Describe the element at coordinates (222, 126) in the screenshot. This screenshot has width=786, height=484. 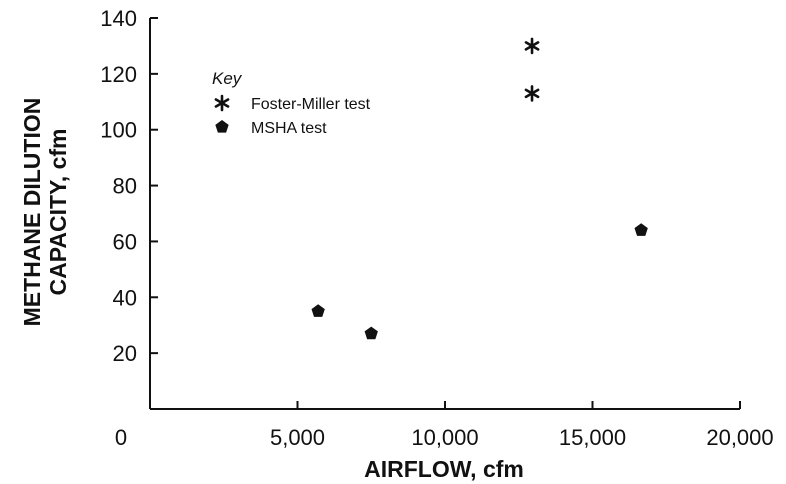
I see `legend-pentagon-marker` at that location.